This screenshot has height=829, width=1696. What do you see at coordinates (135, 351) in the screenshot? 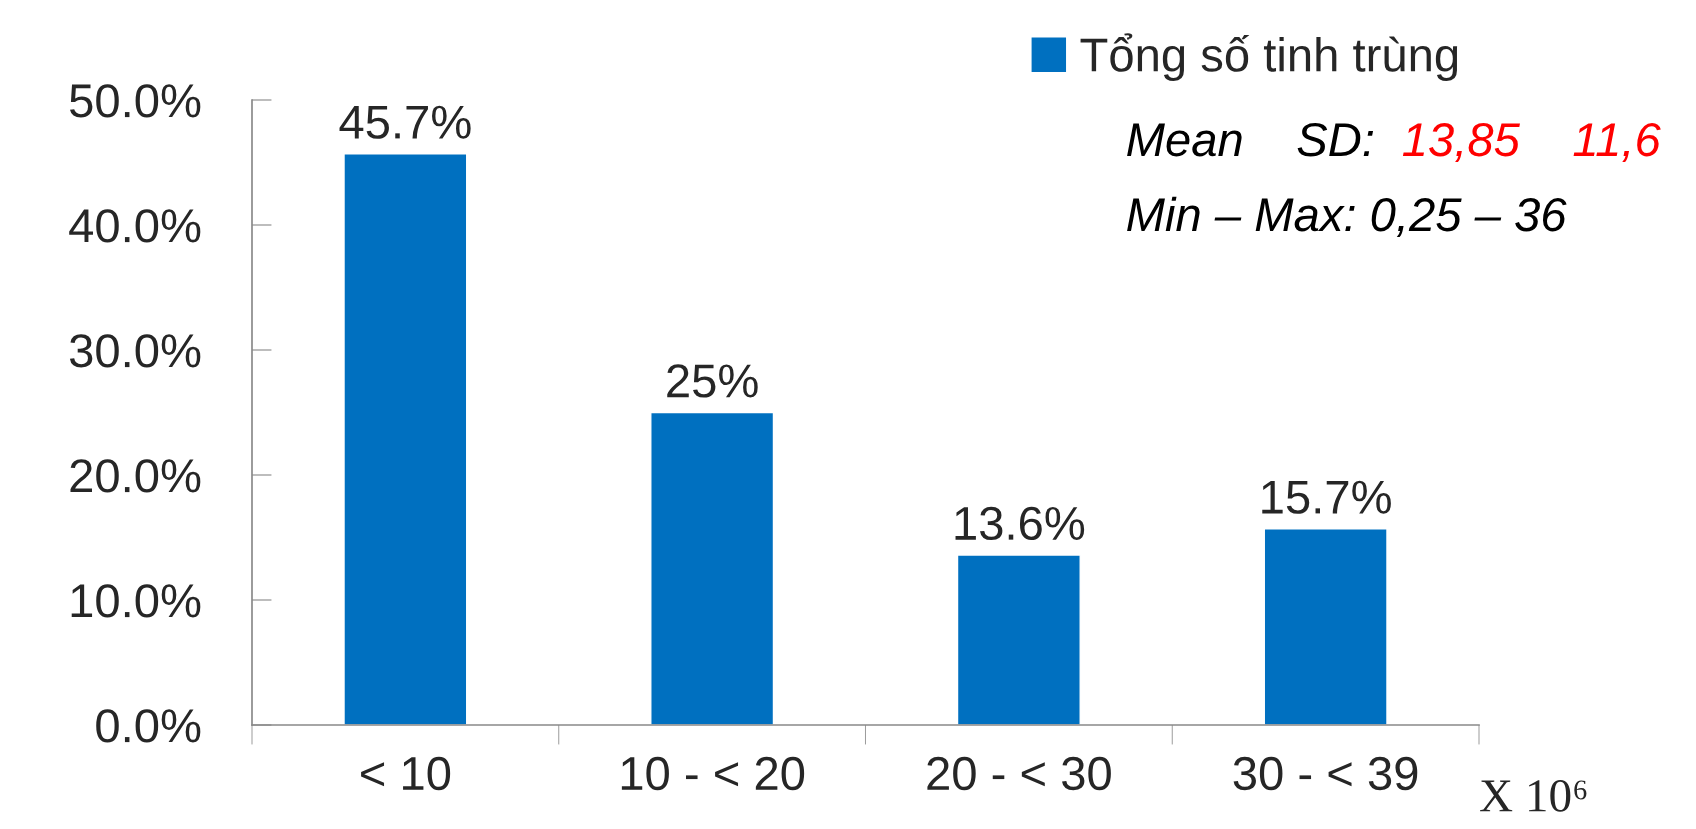
I see `y-tick-label: 30.0%` at bounding box center [135, 351].